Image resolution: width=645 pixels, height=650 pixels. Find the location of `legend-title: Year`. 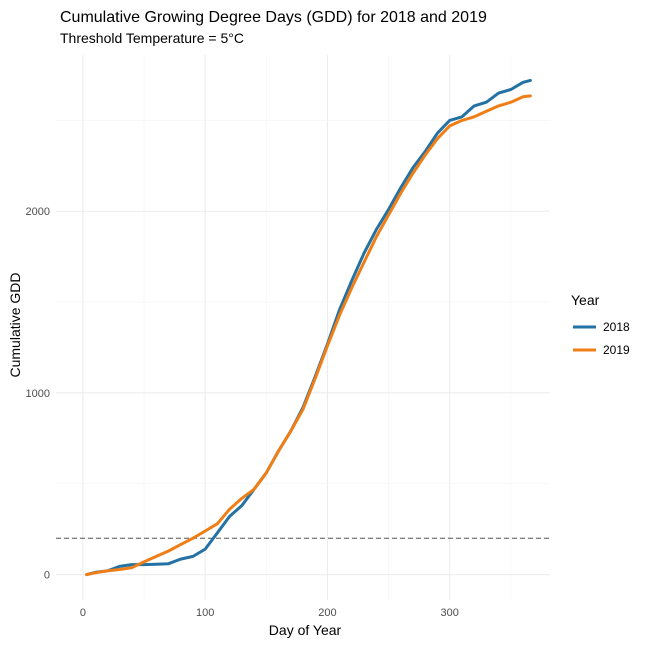

legend-title: Year is located at coordinates (585, 300).